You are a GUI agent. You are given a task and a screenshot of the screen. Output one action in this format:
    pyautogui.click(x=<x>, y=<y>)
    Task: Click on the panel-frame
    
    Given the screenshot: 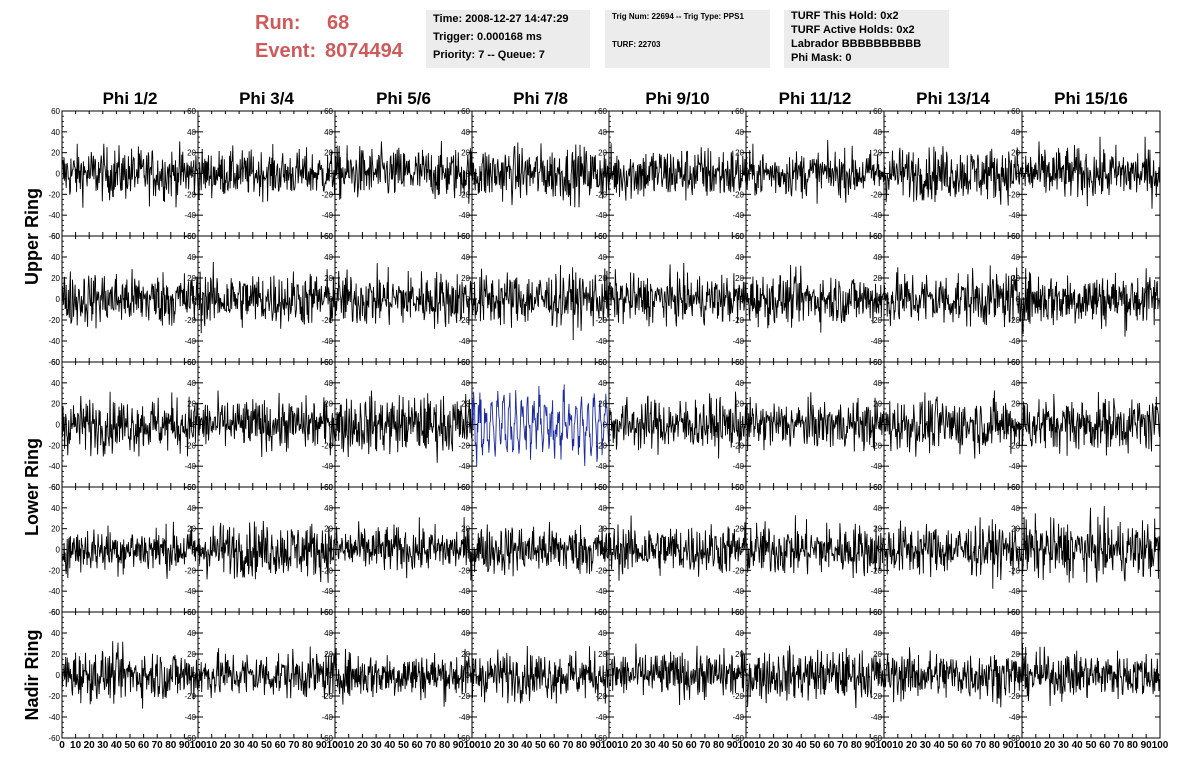 What is the action you would take?
    pyautogui.click(x=130, y=299)
    